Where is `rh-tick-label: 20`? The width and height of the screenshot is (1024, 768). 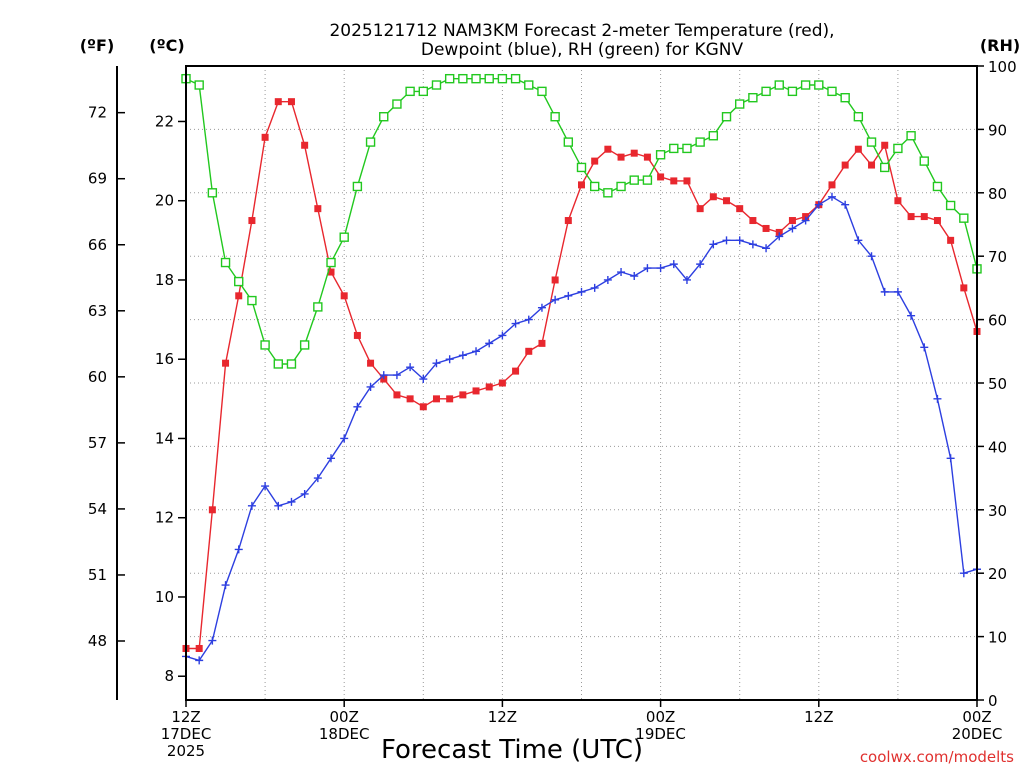 rh-tick-label: 20 is located at coordinates (997, 574).